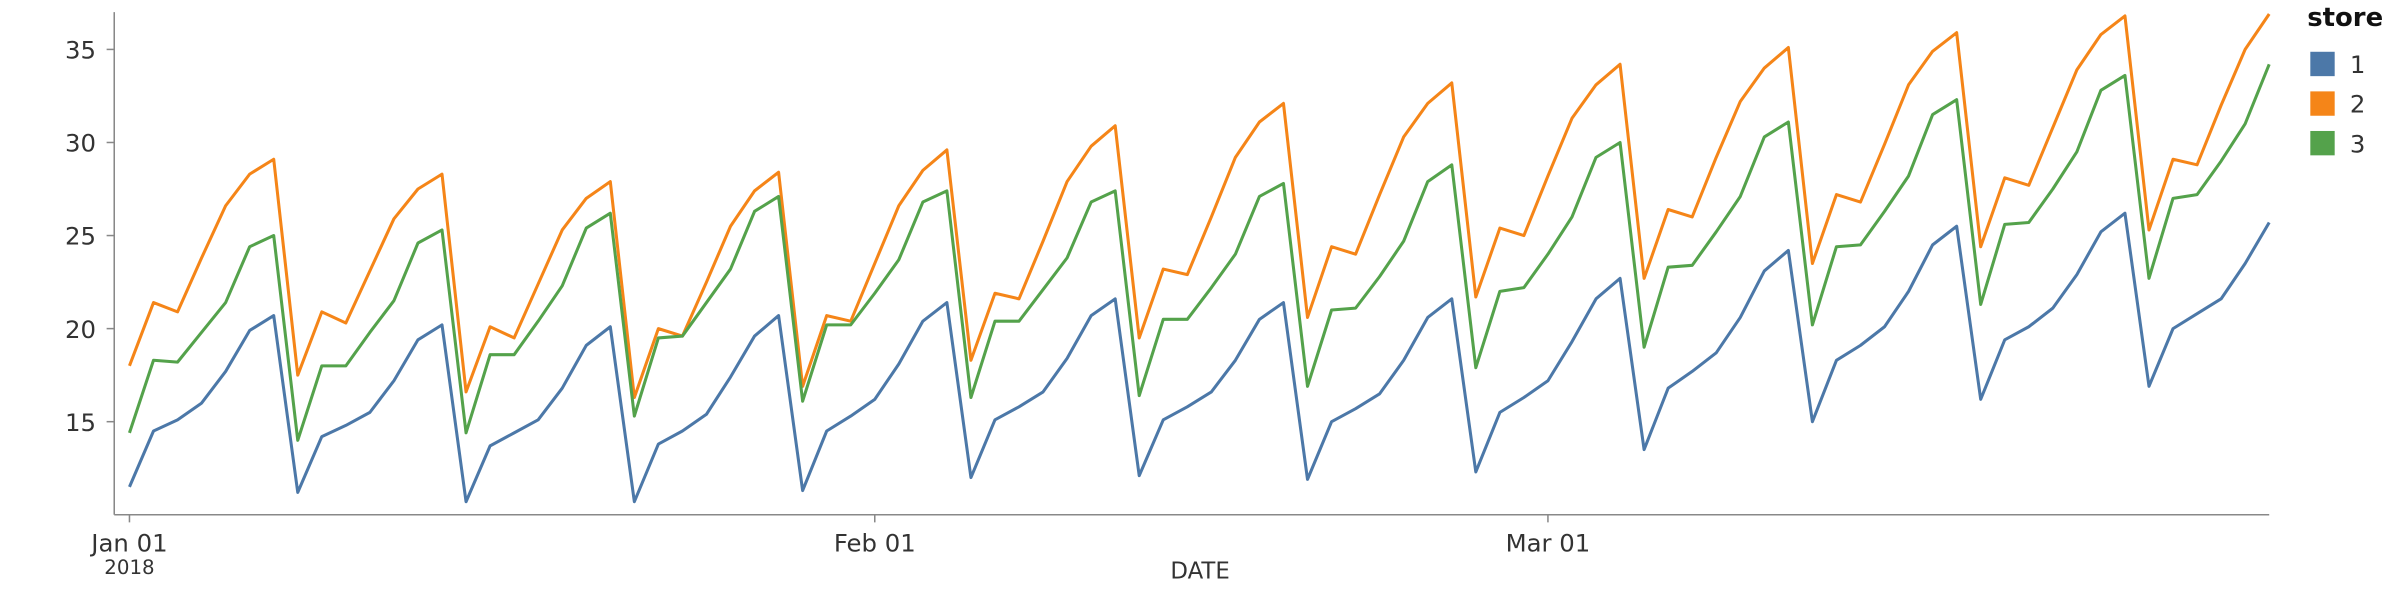  I want to click on legend-label: 3, so click(2357, 143).